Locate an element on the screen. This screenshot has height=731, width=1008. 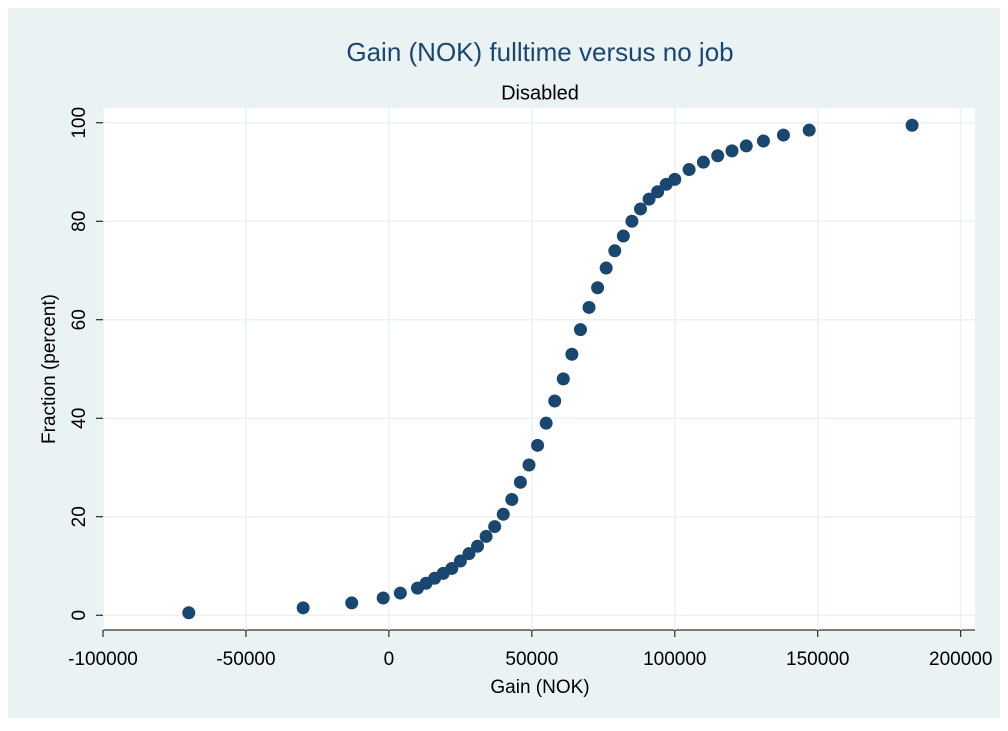
x-tick-label: 100000 is located at coordinates (674, 659).